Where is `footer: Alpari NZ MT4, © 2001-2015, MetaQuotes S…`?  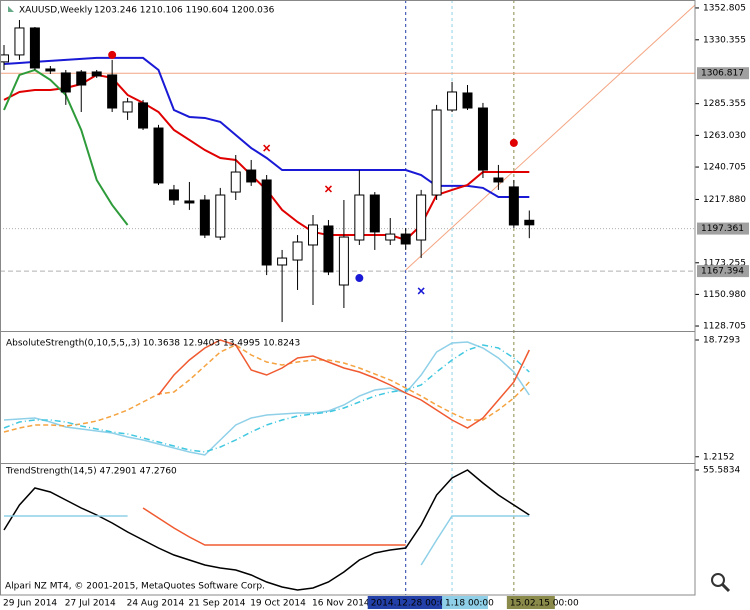 footer: Alpari NZ MT4, © 2001-2015, MetaQuotes S… is located at coordinates (135, 587).